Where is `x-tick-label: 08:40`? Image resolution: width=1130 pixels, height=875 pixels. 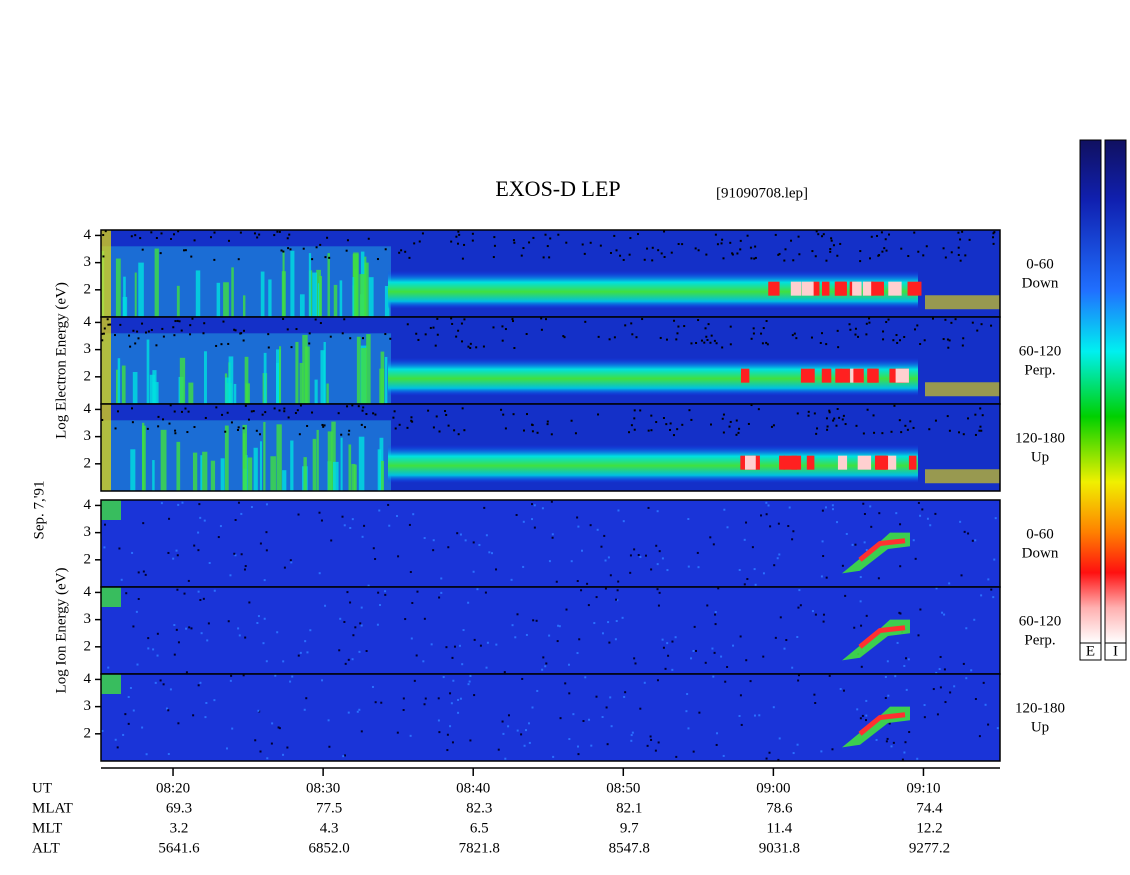
x-tick-label: 08:40 is located at coordinates (473, 788).